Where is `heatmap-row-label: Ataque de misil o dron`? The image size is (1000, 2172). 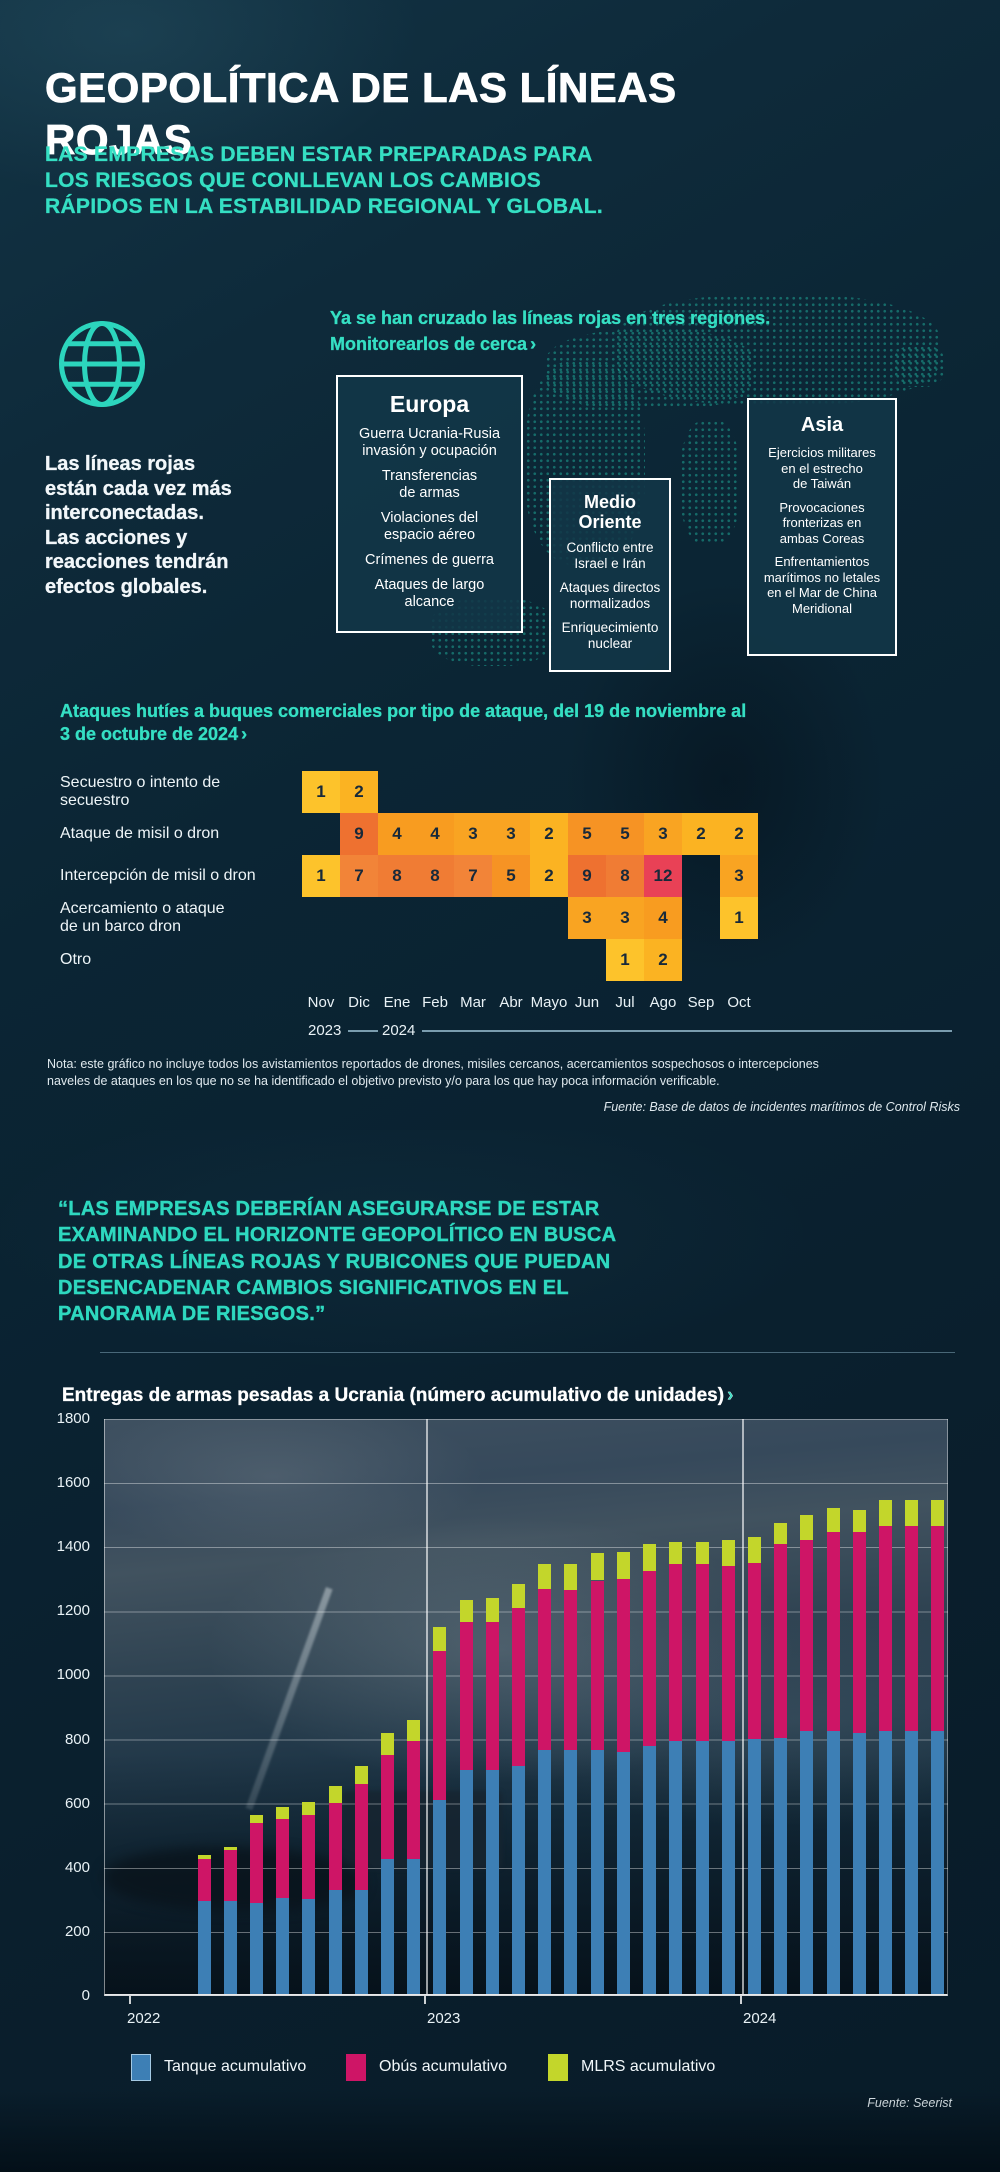
heatmap-row-label: Ataque de misil o dron is located at coordinates (140, 833).